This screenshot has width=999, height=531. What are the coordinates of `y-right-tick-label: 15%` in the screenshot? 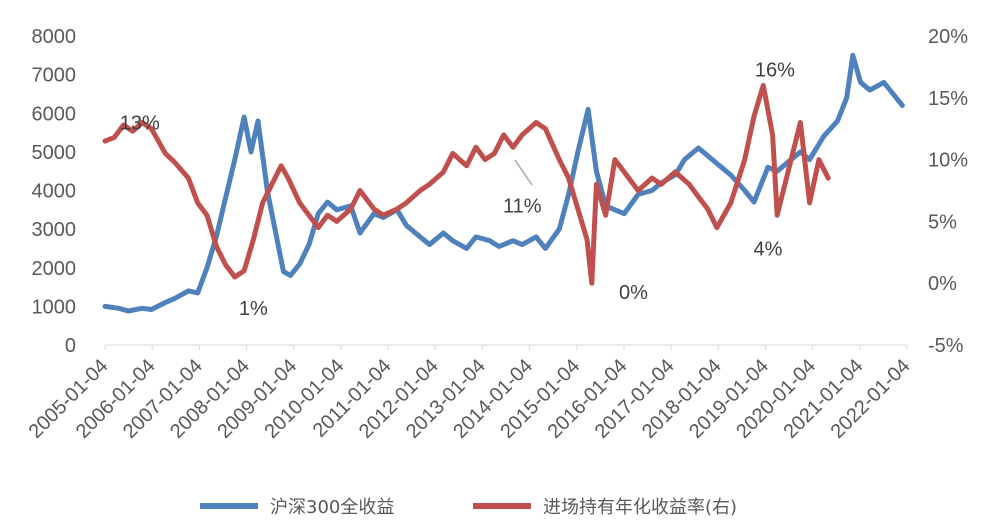 It's located at (948, 99).